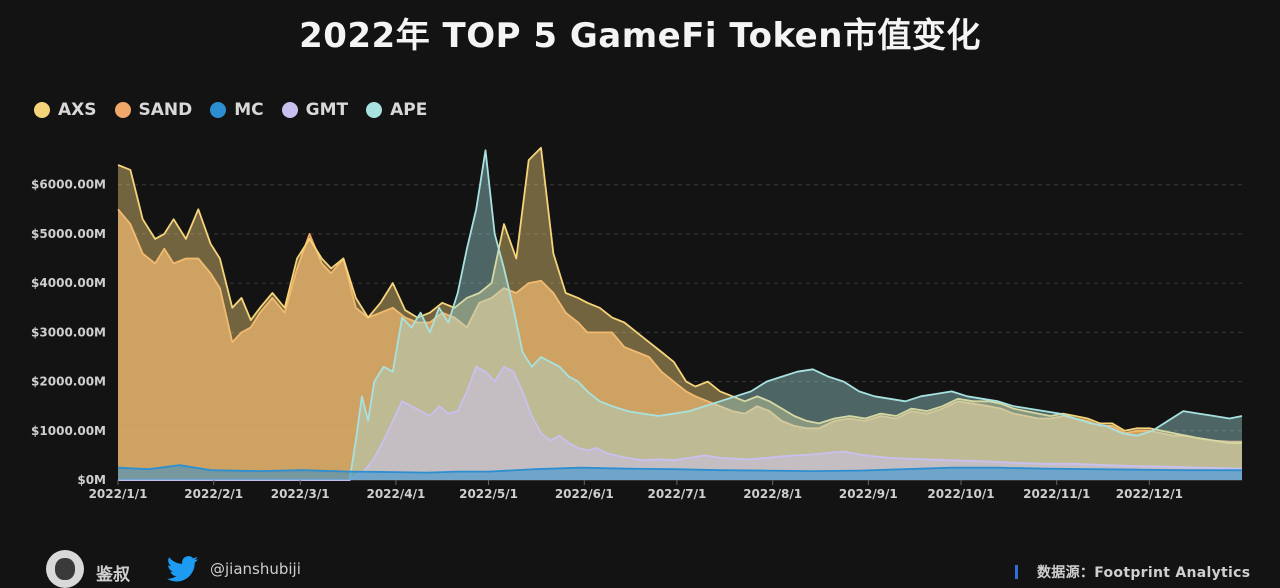 The height and width of the screenshot is (588, 1280). What do you see at coordinates (395, 494) in the screenshot?
I see `x-tick-label: 2022/4/1` at bounding box center [395, 494].